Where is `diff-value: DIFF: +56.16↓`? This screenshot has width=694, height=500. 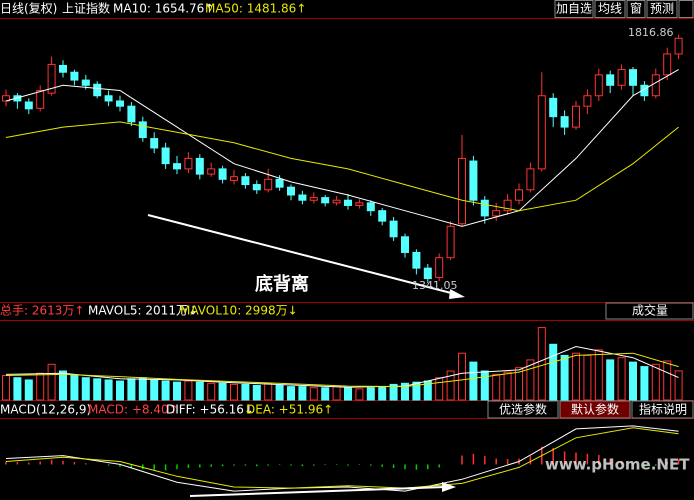
diff-value: DIFF: +56.16↓ is located at coordinates (210, 410).